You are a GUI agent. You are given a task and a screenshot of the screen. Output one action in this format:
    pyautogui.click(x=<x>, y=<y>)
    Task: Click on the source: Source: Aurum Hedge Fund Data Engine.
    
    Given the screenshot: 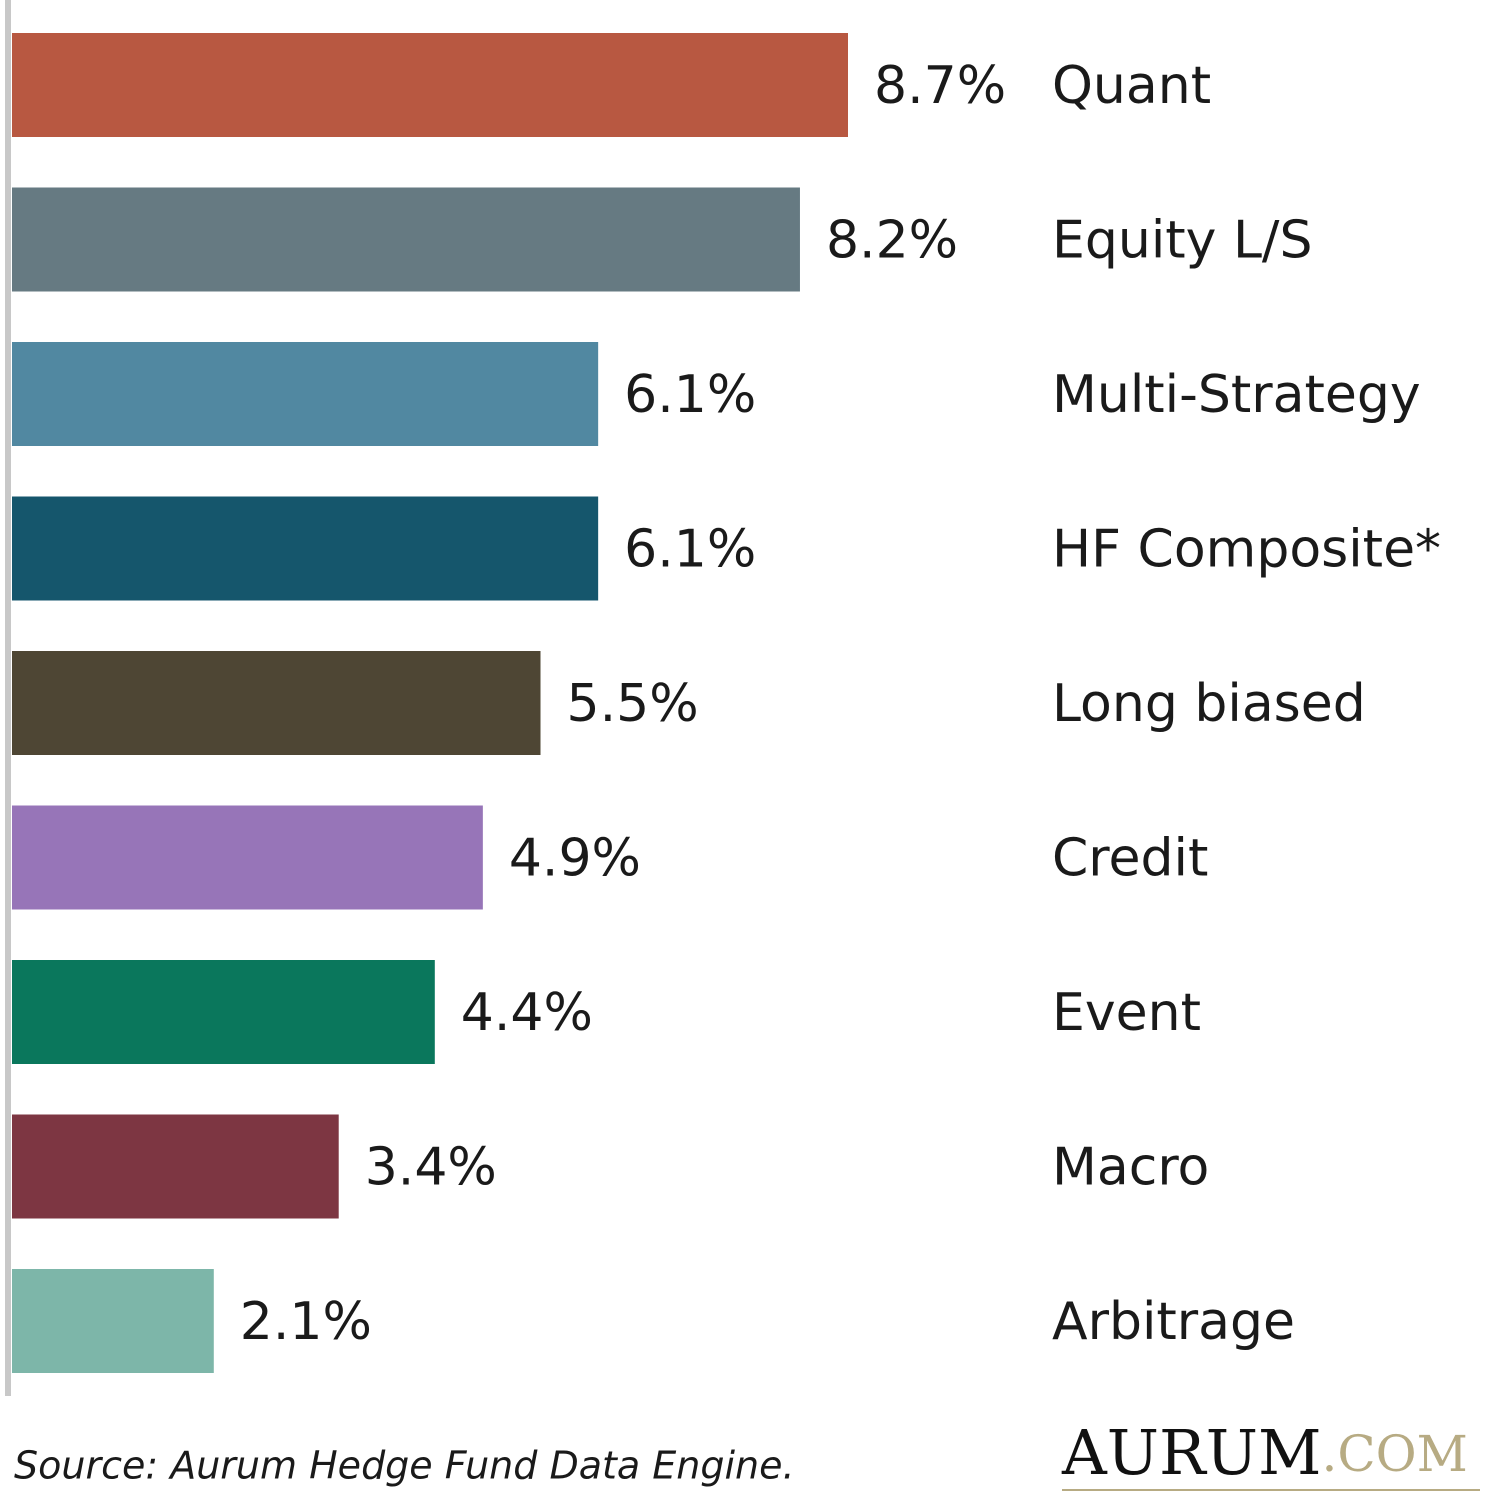 What is the action you would take?
    pyautogui.click(x=404, y=1466)
    